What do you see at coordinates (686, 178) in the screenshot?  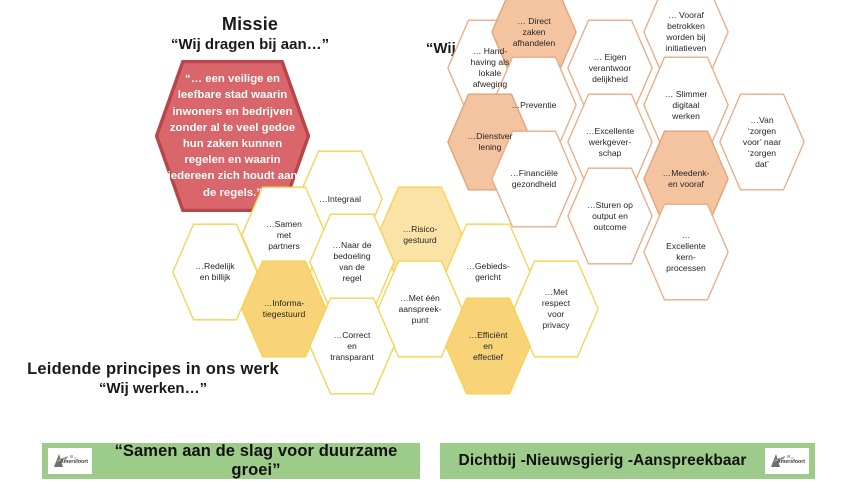 I see `visie-hexagon-label: …Meedenk- en vooraf` at bounding box center [686, 178].